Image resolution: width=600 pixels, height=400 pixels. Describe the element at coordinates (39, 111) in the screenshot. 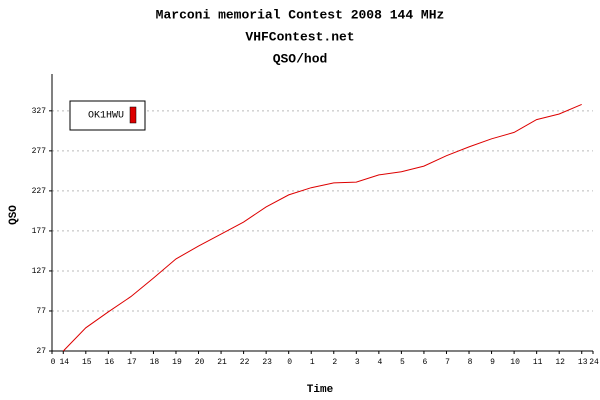

I see `y-tick-label: 327` at that location.